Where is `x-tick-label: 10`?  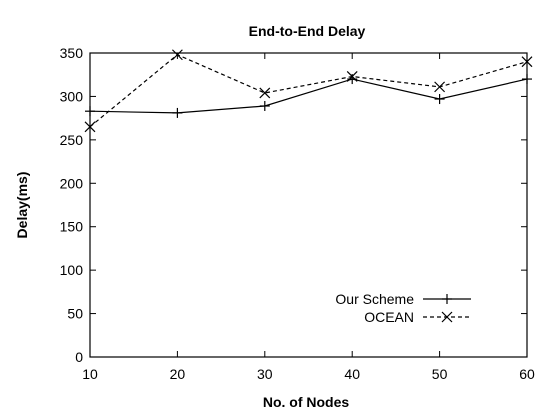
x-tick-label: 10 is located at coordinates (90, 374).